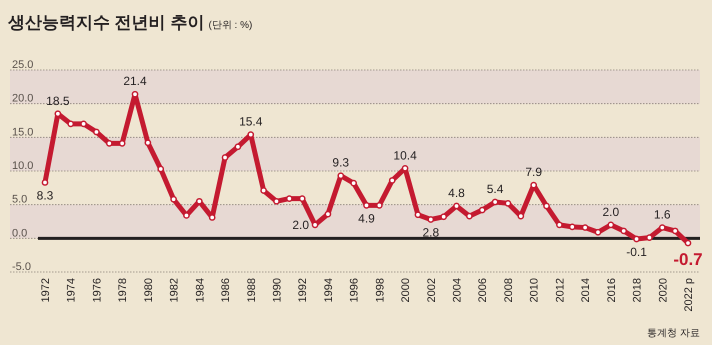 This screenshot has height=345, width=712. I want to click on data-label: 18.5, so click(58, 101).